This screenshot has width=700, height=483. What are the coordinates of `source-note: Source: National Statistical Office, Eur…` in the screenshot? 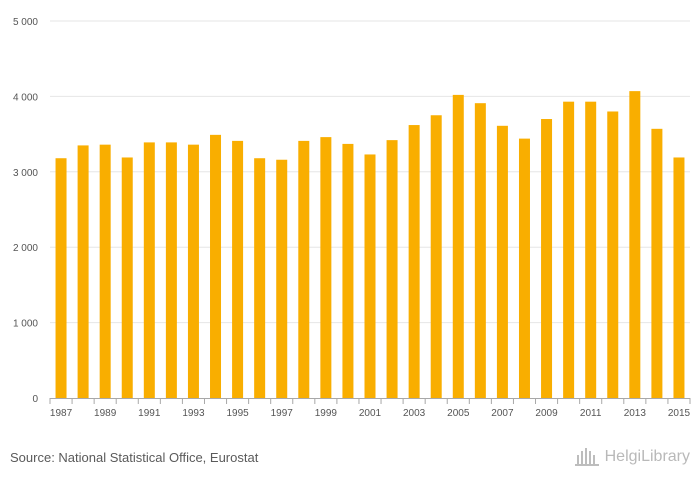 It's located at (134, 457).